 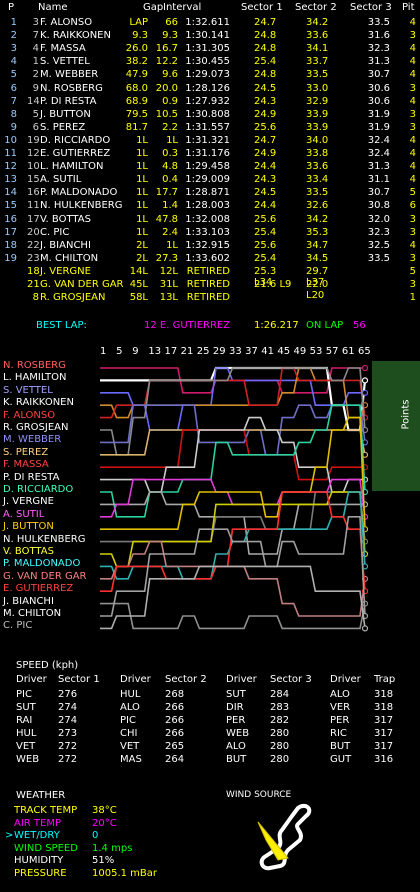 I want to click on row-sector3: 30.7, so click(x=376, y=74).